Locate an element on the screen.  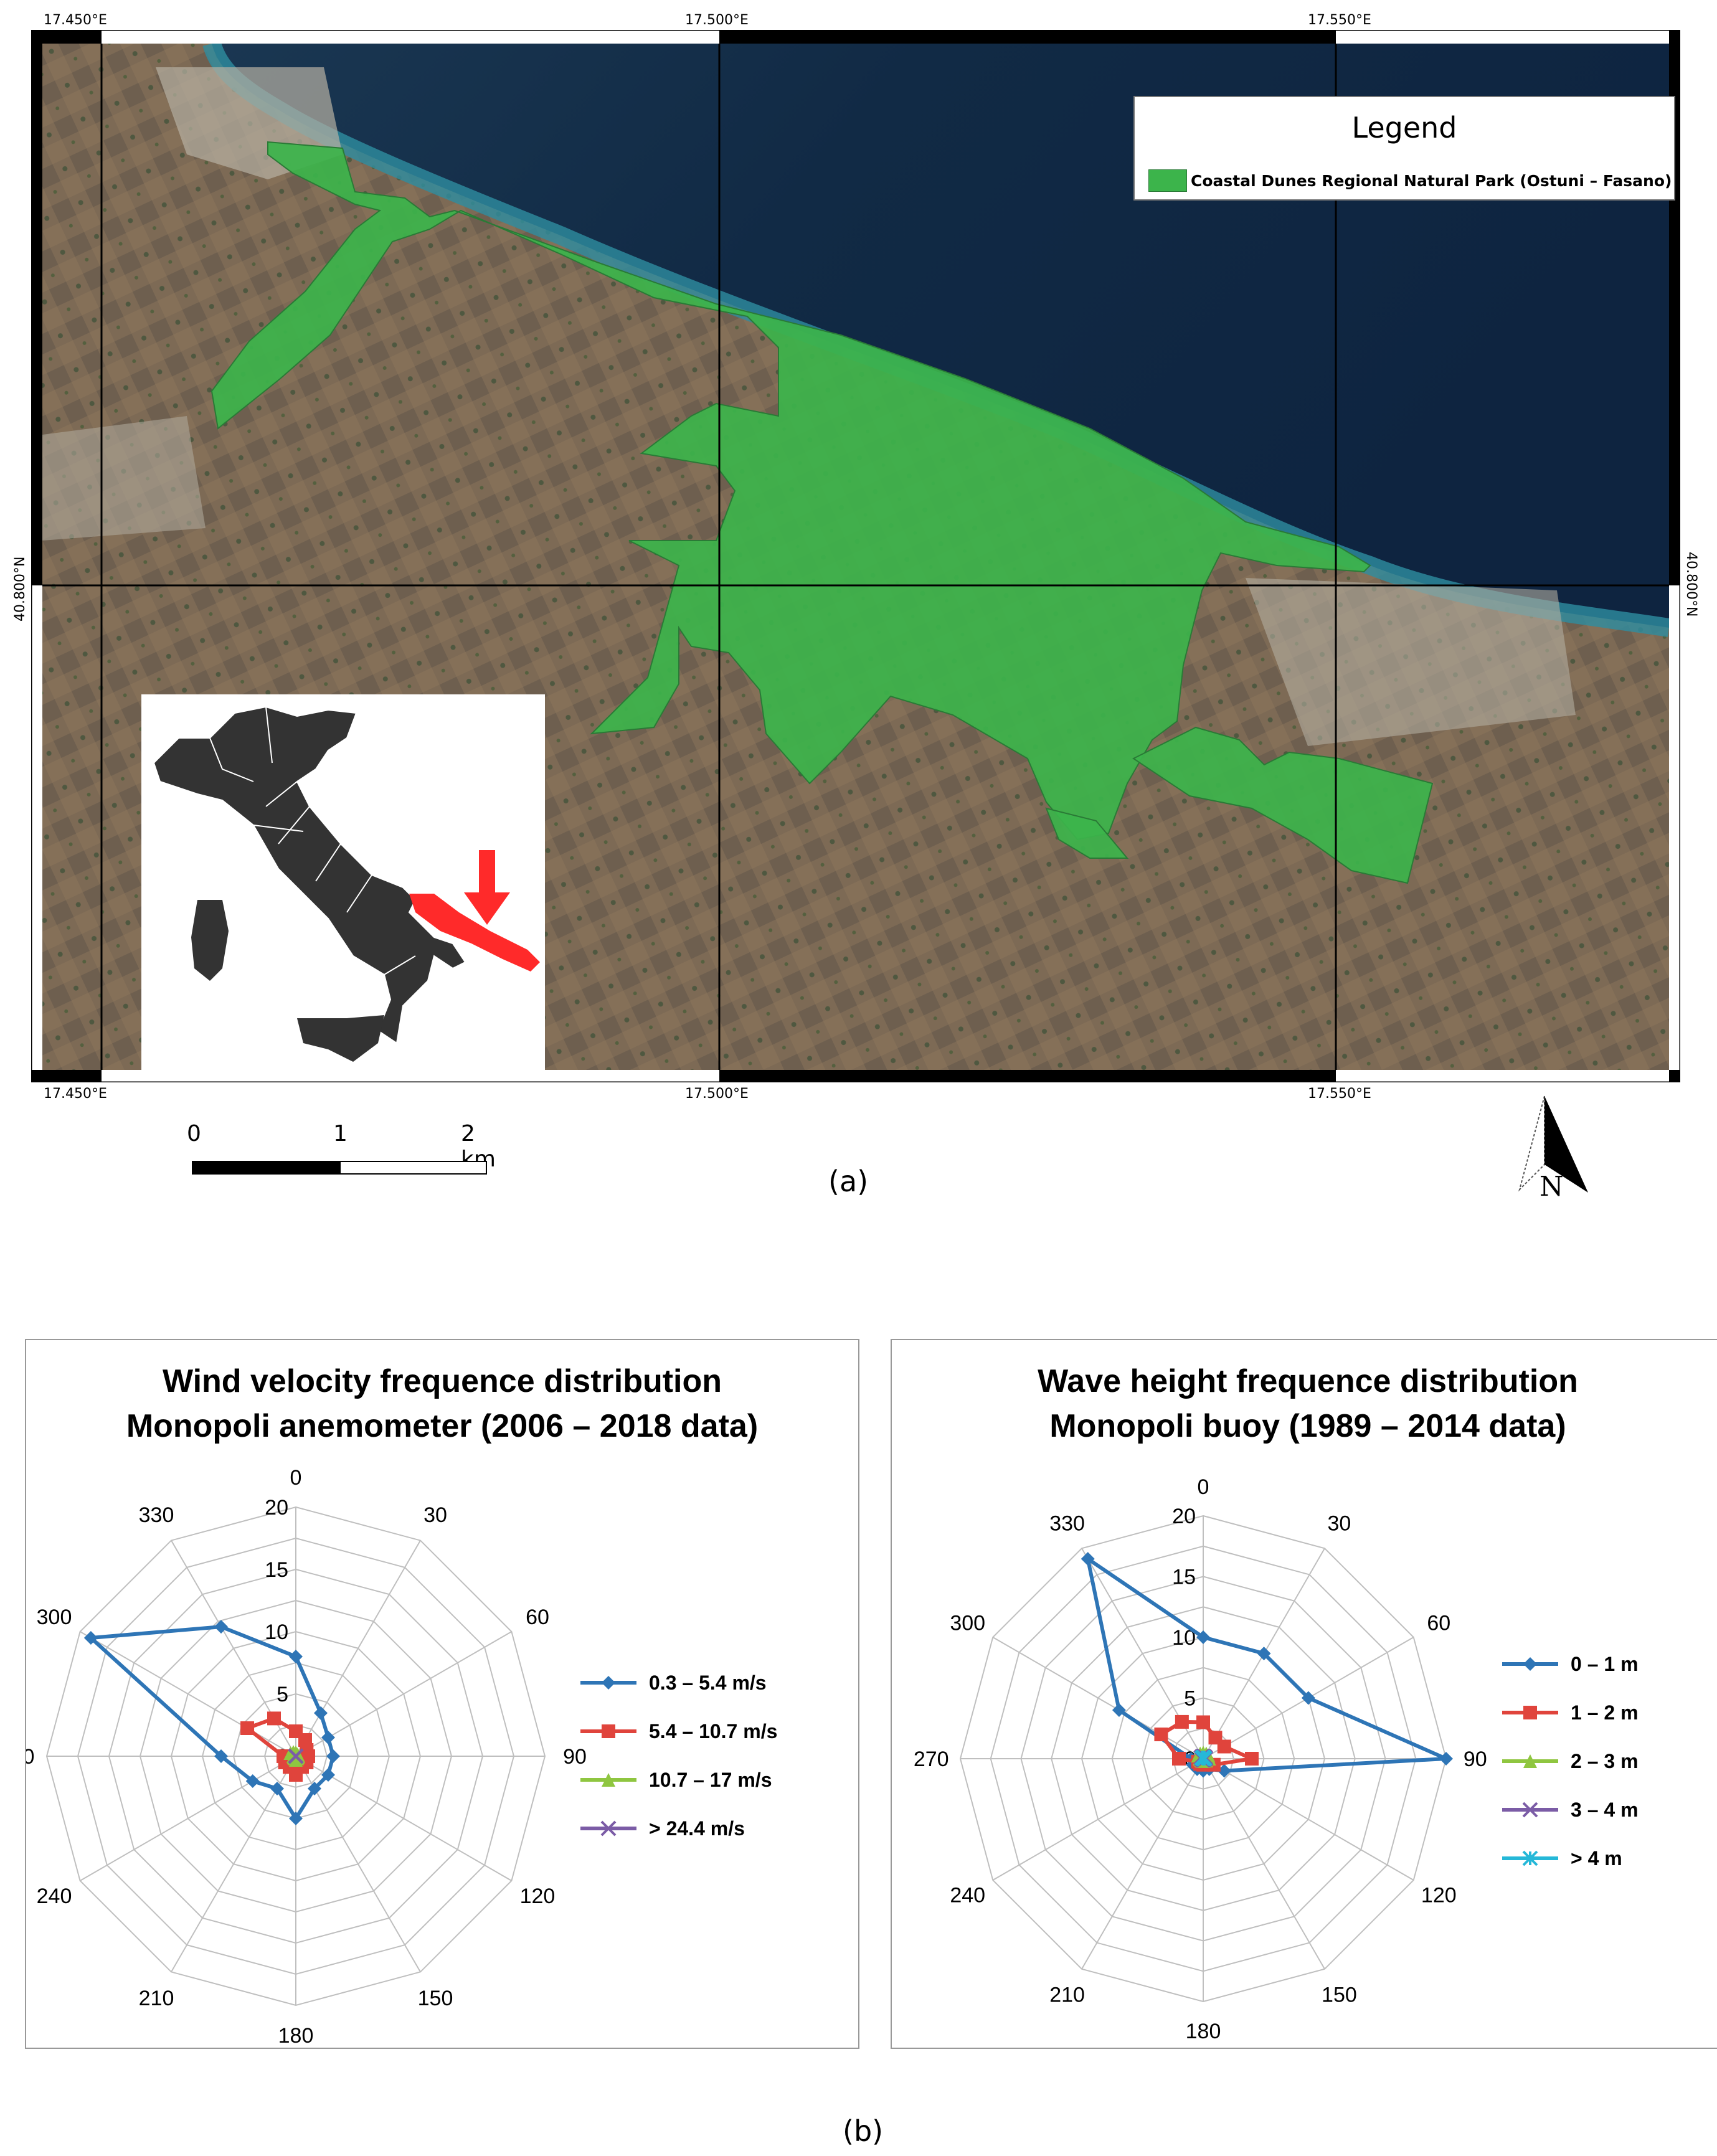
direction-label: 30 is located at coordinates (435, 1515).